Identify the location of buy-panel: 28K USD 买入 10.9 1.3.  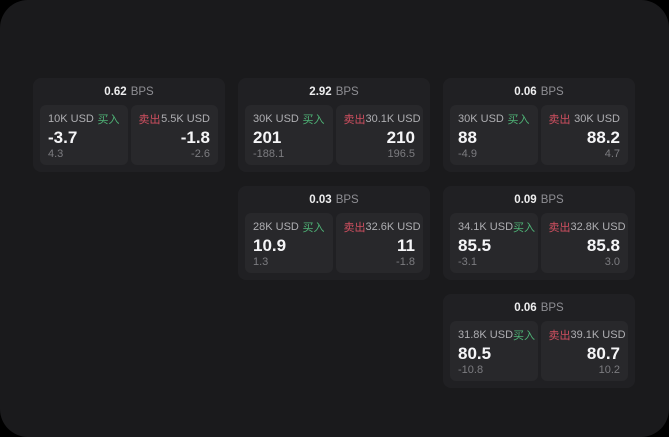
(289, 243).